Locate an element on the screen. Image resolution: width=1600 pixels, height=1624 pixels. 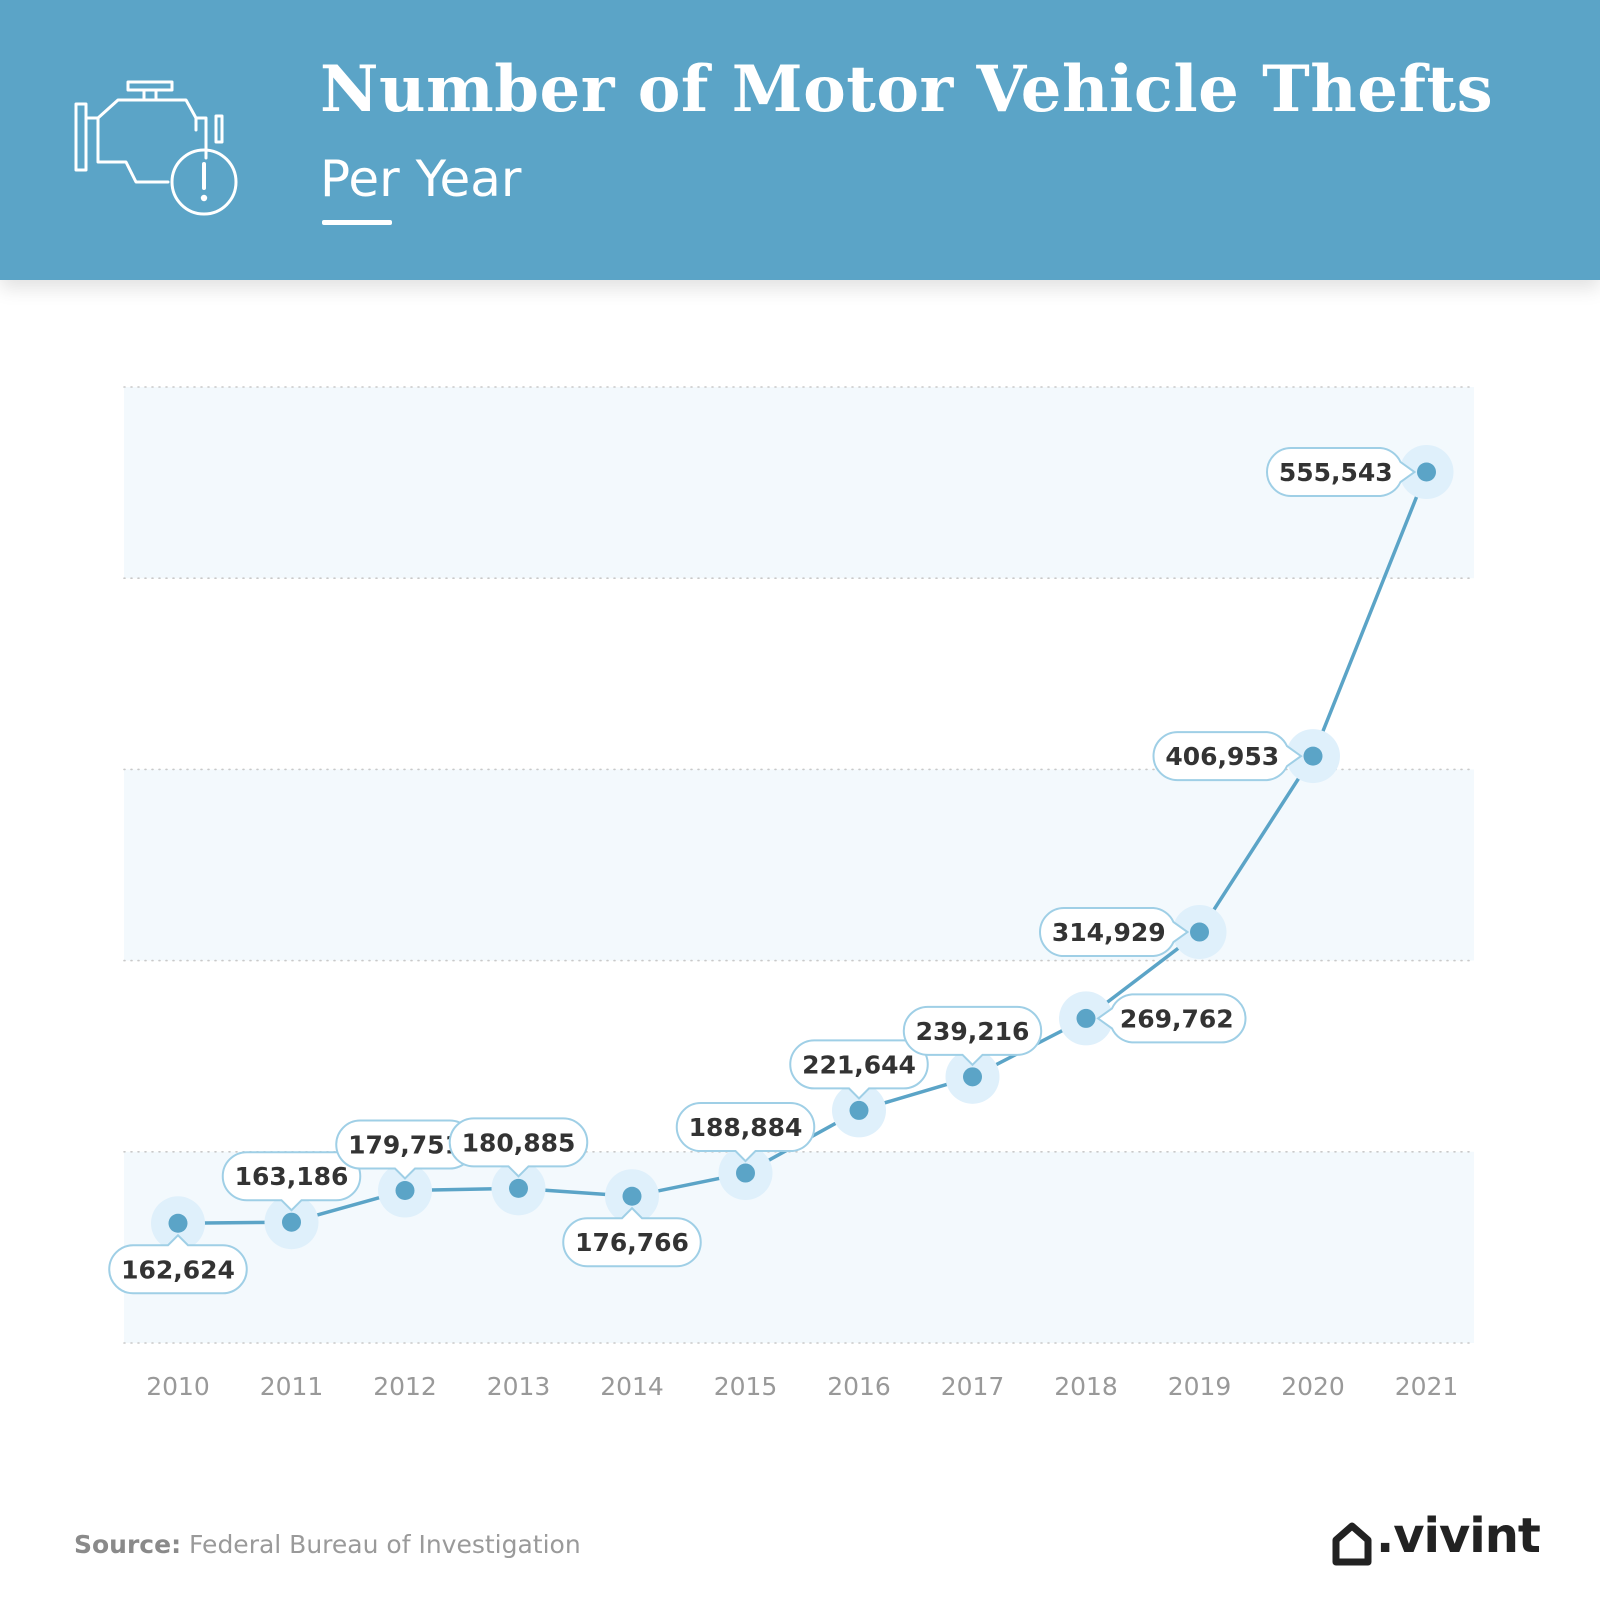
x-tick-label: 2017 is located at coordinates (973, 1386).